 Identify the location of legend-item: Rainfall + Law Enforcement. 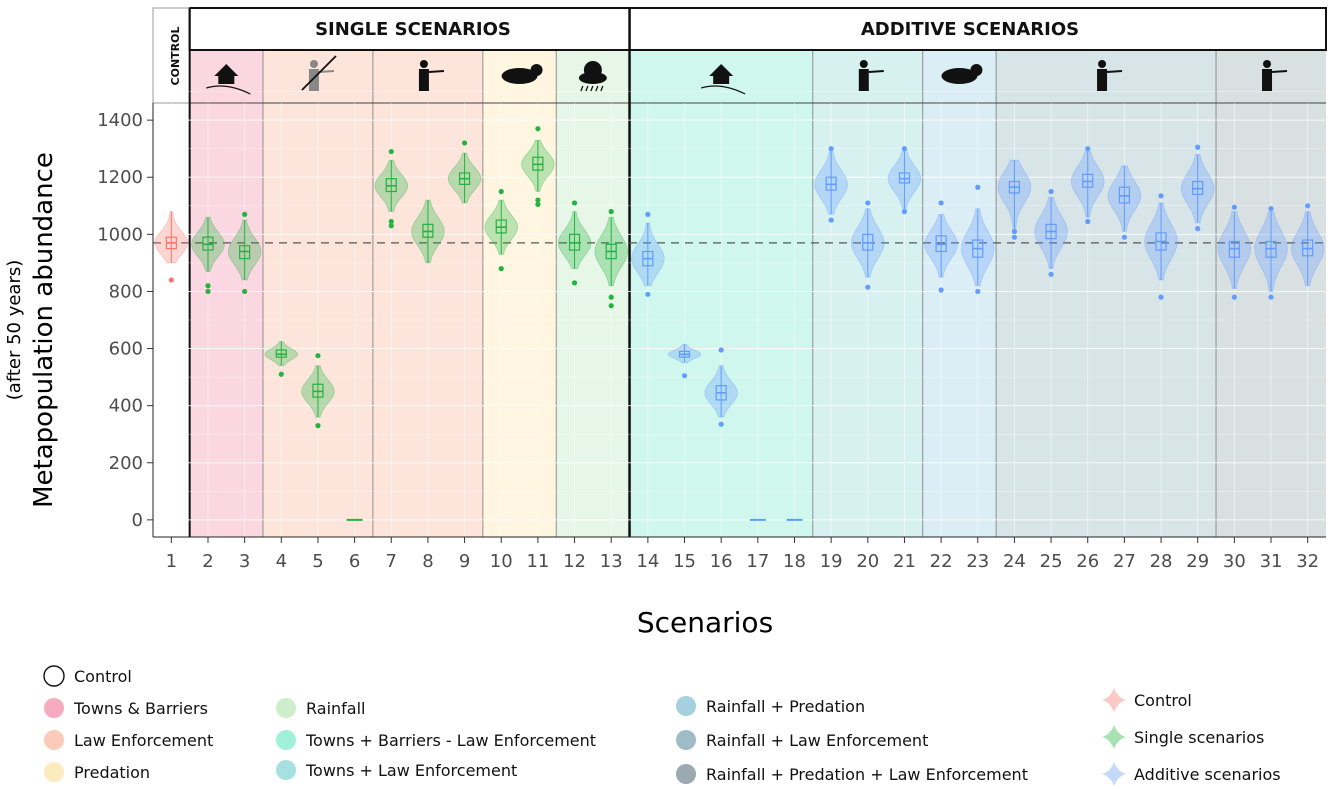
(802, 740).